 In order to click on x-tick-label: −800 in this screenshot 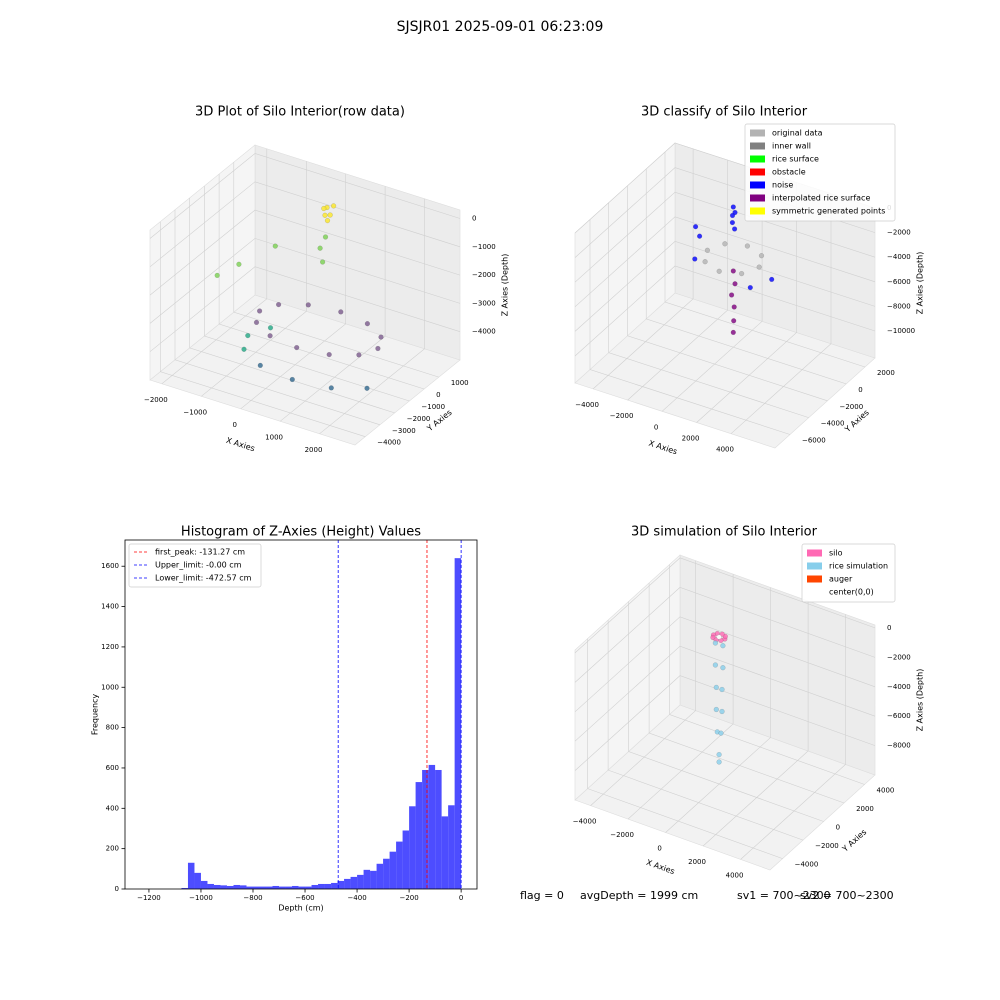, I will do `click(252, 898)`.